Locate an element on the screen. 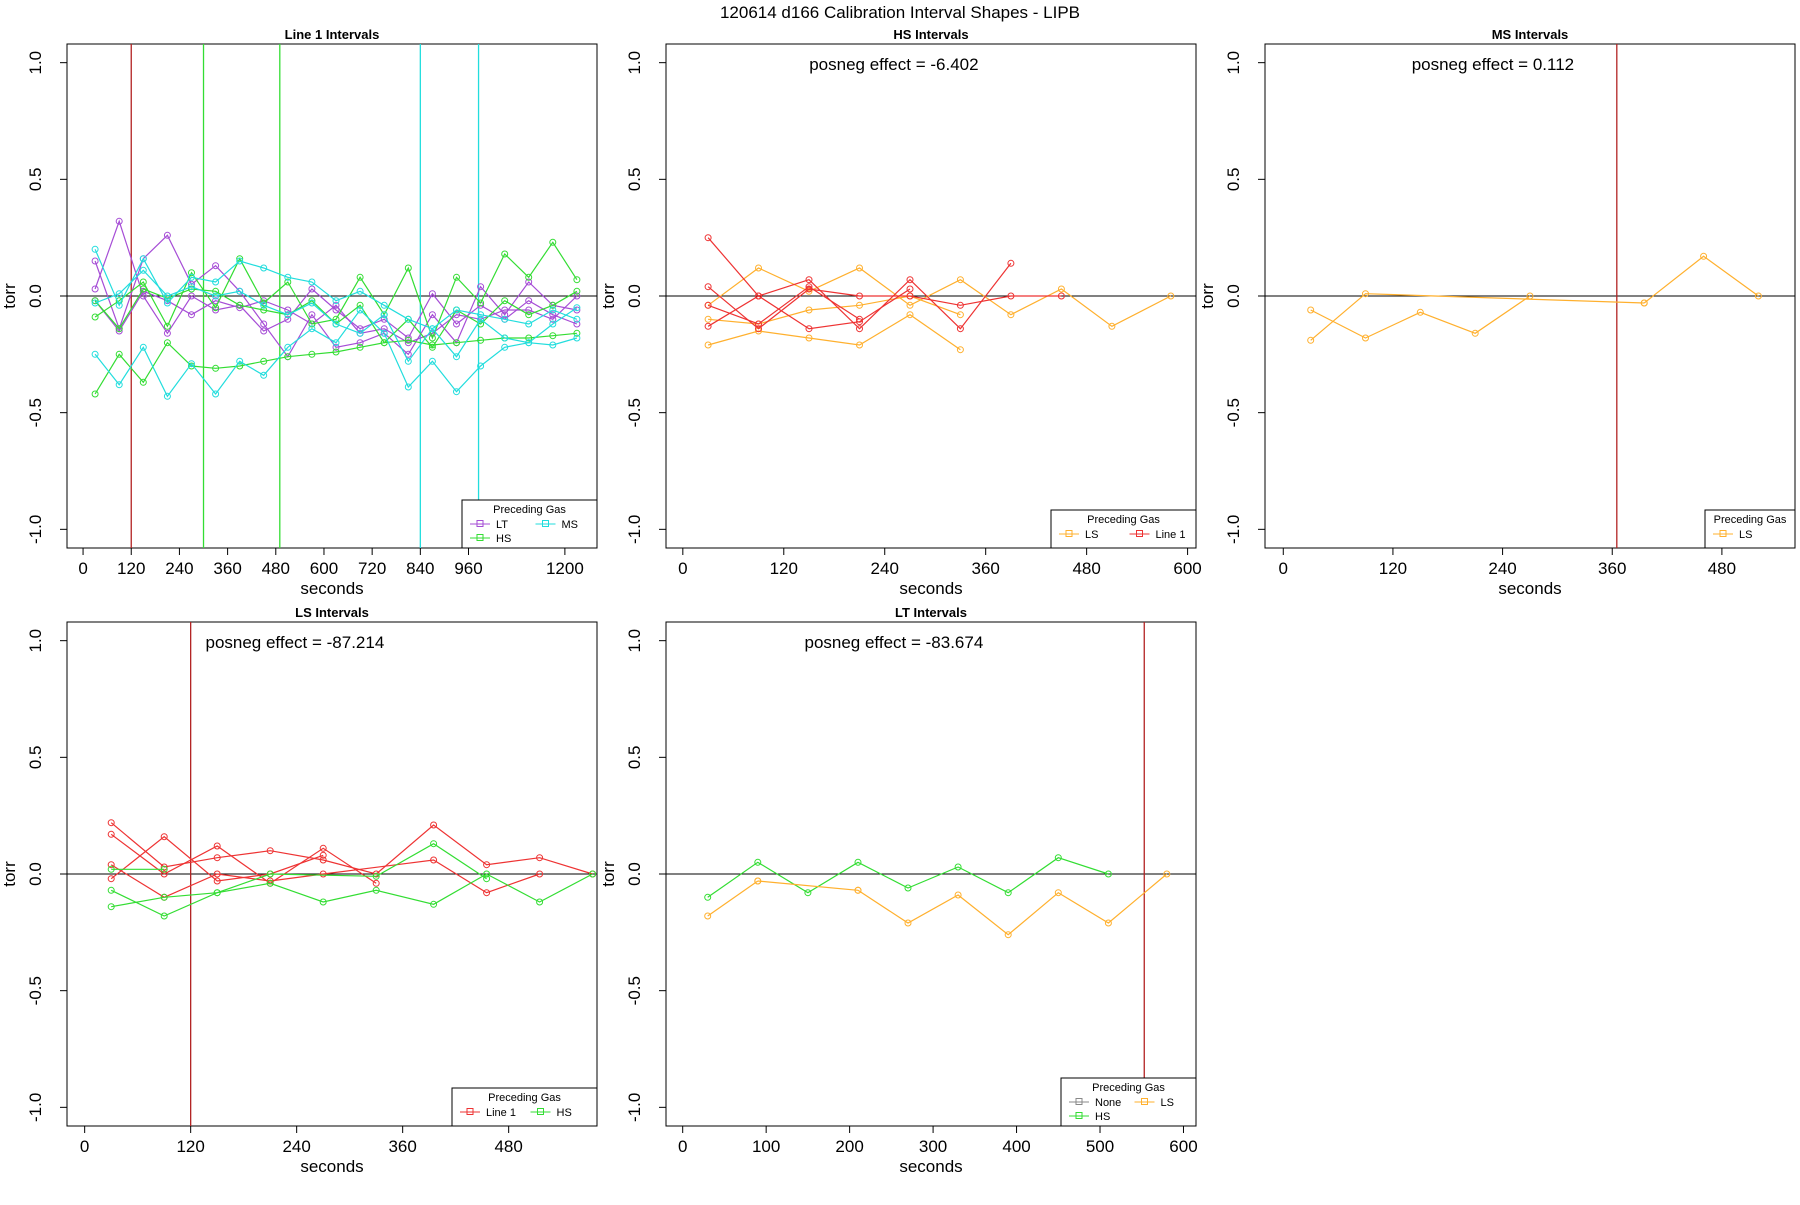 The height and width of the screenshot is (1205, 1800). legend-entry-label: LT is located at coordinates (502, 525).